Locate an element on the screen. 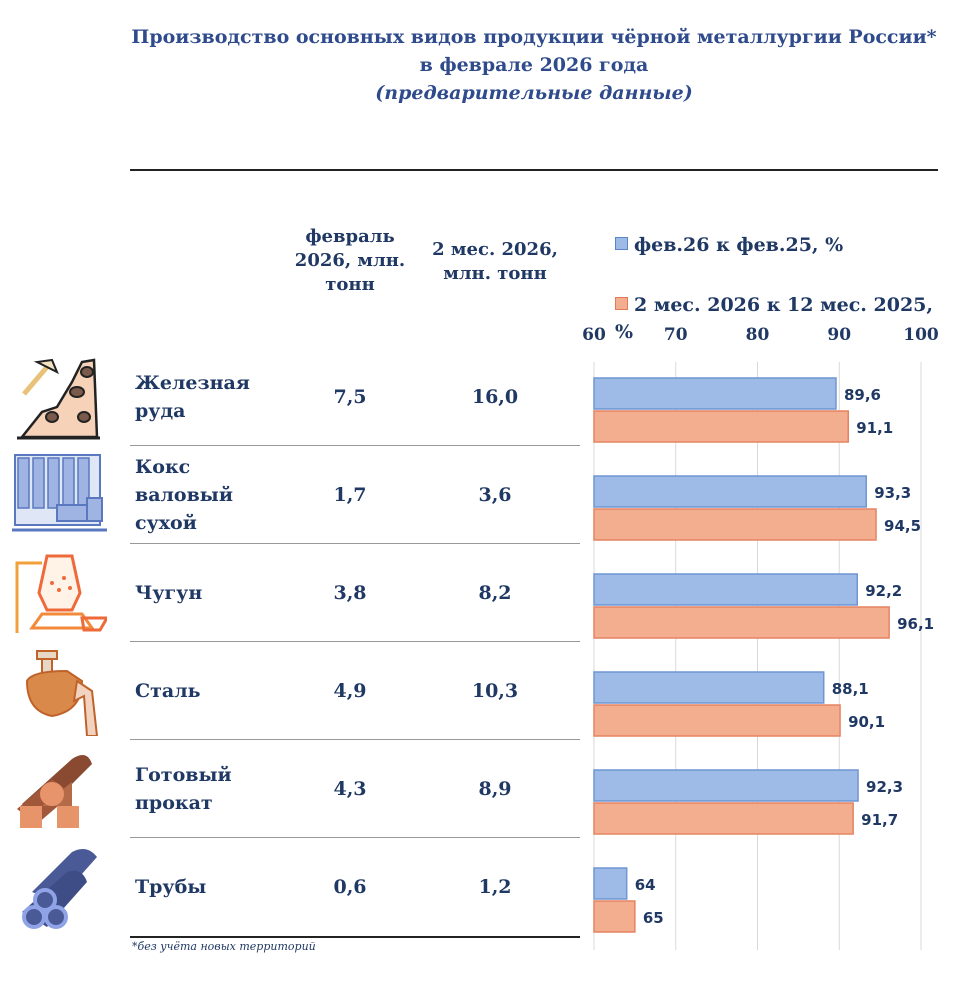 The height and width of the screenshot is (1000, 978). column-header-2-months: 2 мес. 2026, млн. тонн is located at coordinates (495, 261).